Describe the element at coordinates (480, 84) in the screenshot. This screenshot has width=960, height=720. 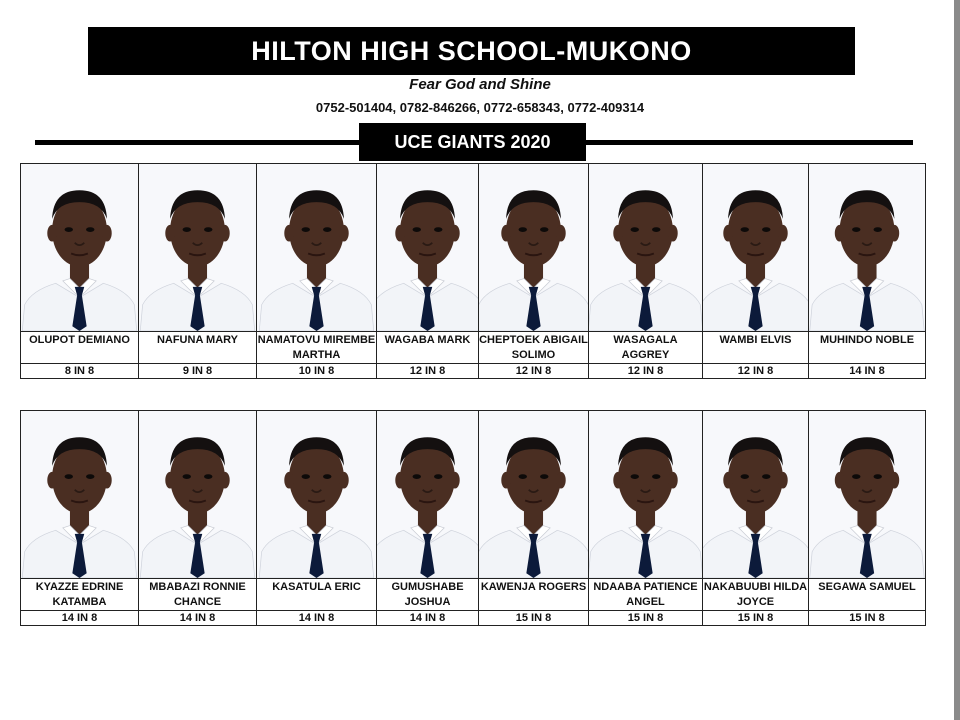
I see `school-motto: Fear God and Shine` at that location.